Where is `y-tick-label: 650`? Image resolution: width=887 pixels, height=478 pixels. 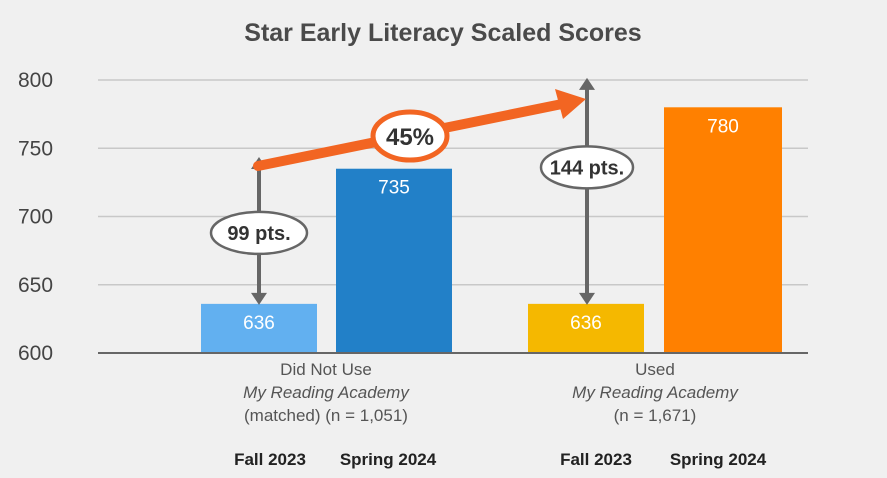 y-tick-label: 650 is located at coordinates (35, 285).